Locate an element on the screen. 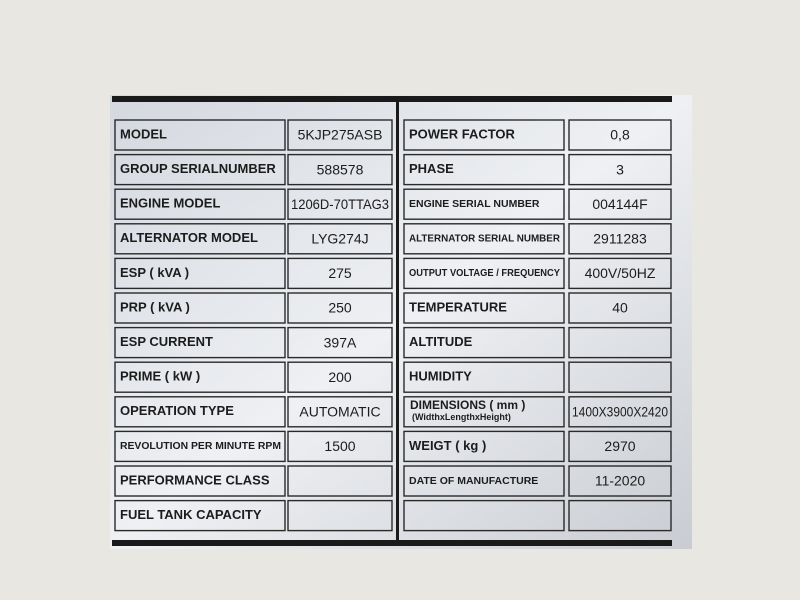  row-value: 588578 is located at coordinates (340, 169).